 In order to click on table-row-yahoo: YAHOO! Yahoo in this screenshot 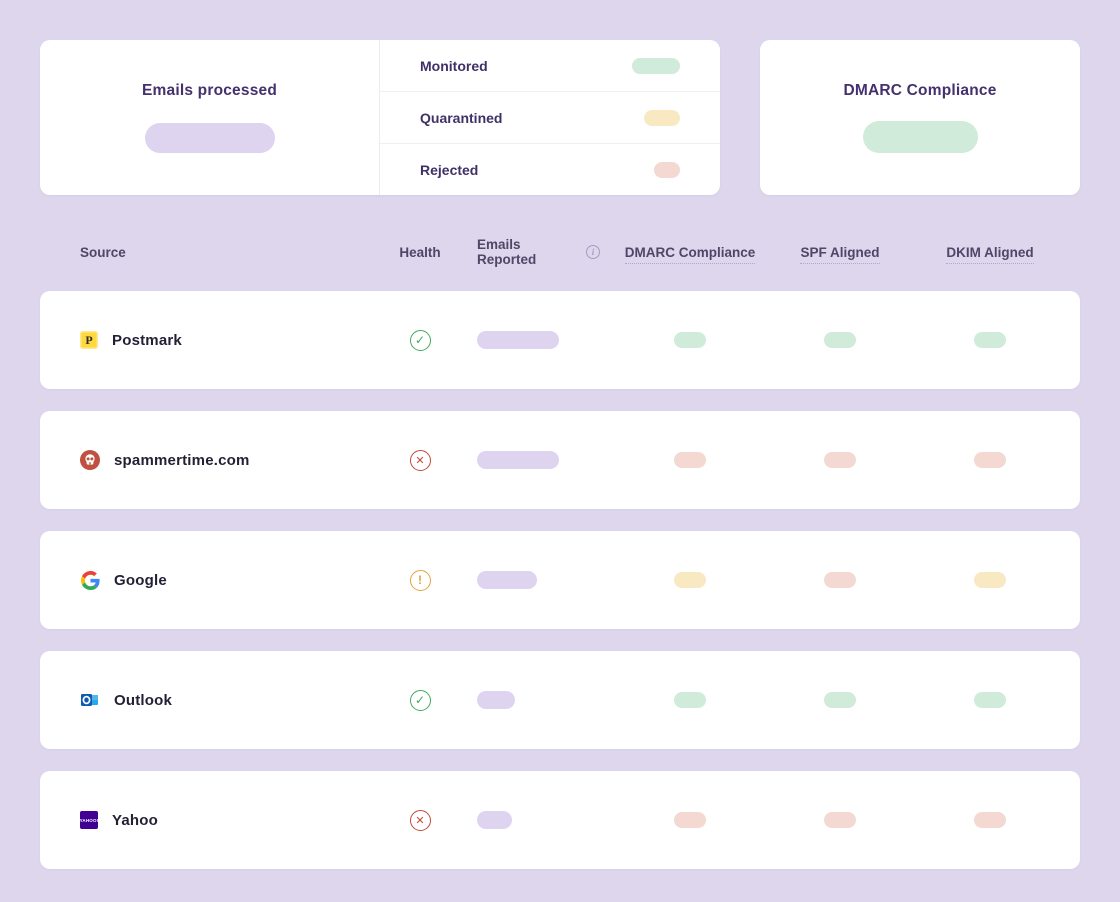, I will do `click(560, 820)`.